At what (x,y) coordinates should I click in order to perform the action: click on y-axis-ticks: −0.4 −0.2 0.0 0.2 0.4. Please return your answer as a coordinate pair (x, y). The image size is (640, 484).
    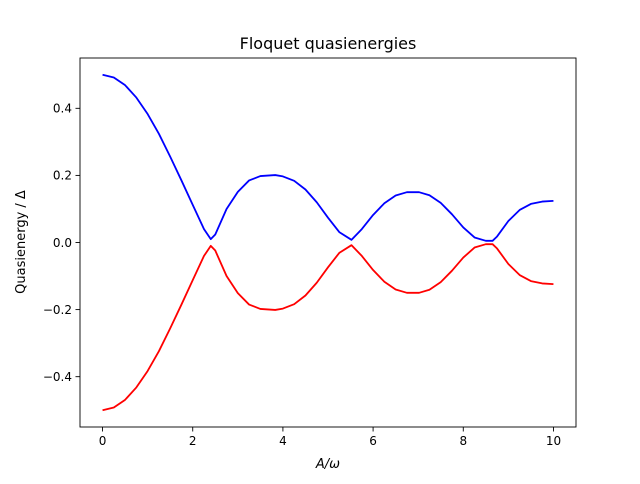
    Looking at the image, I should click on (61, 243).